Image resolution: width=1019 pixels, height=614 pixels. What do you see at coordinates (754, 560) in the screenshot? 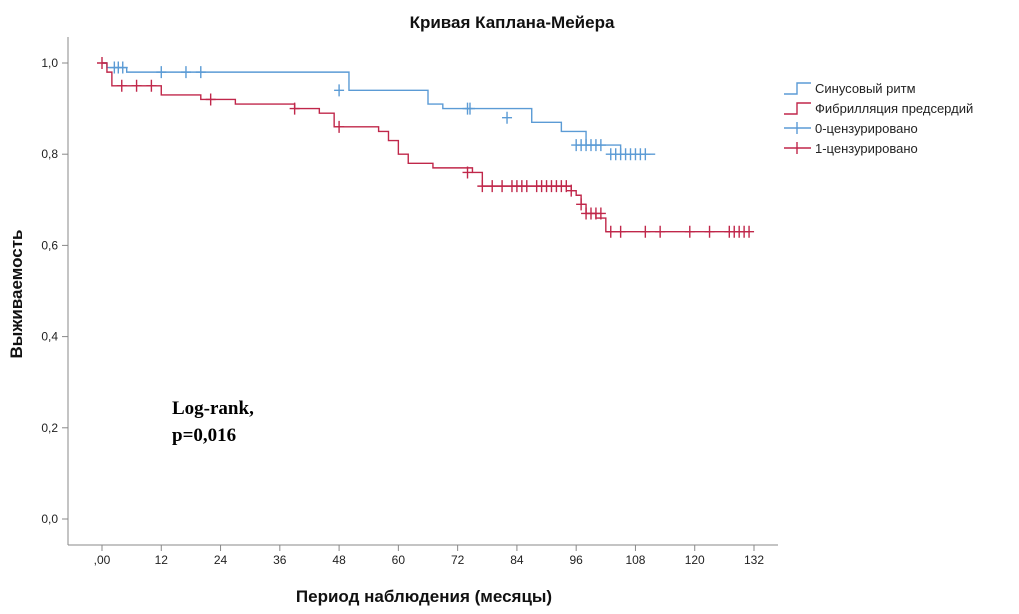
I see `x-tick-label: 132` at bounding box center [754, 560].